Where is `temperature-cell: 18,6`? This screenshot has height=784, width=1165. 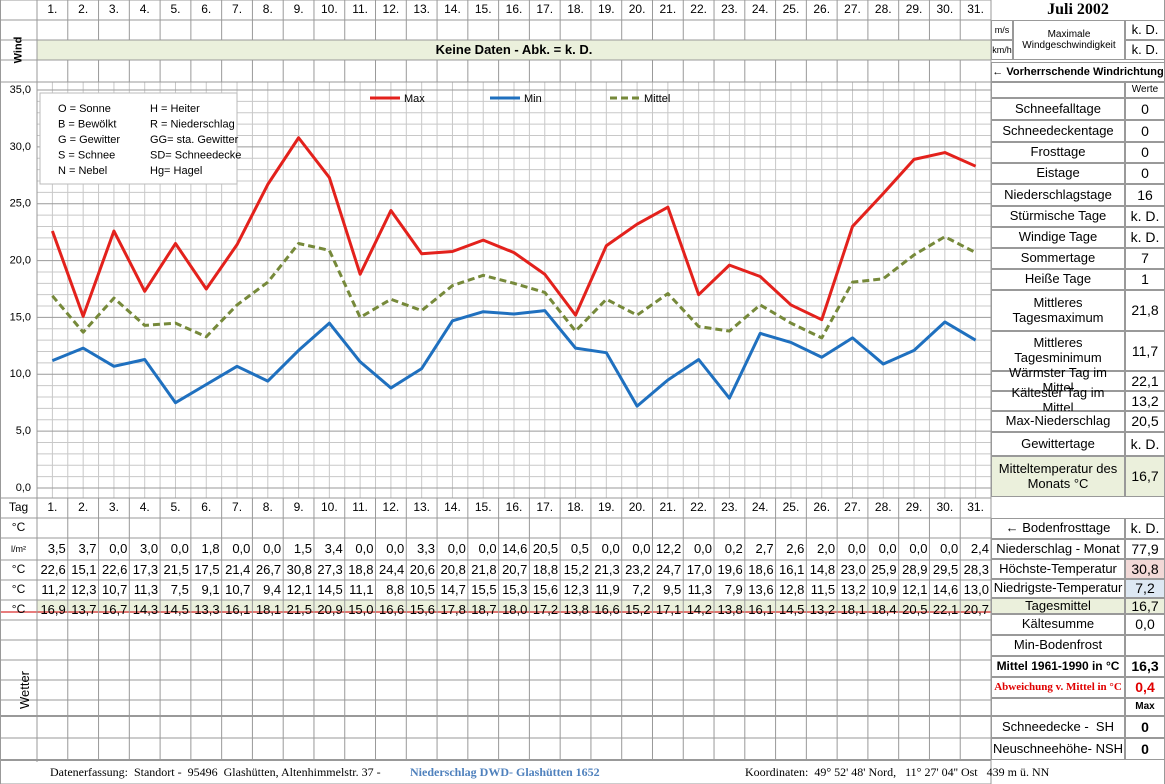 temperature-cell: 18,6 is located at coordinates (761, 569).